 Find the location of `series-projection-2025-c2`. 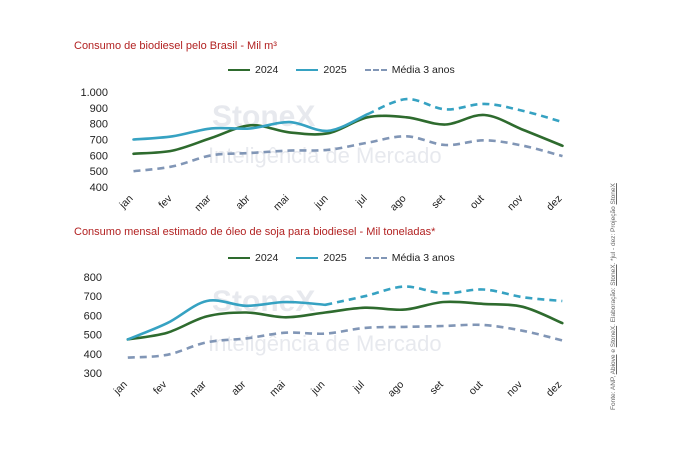

series-projection-2025-c2 is located at coordinates (444, 296).